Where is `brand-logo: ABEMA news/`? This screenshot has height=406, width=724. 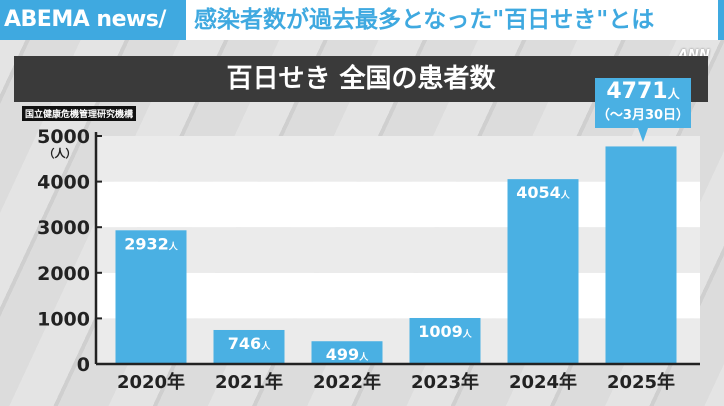 brand-logo: ABEMA news/ is located at coordinates (93, 20).